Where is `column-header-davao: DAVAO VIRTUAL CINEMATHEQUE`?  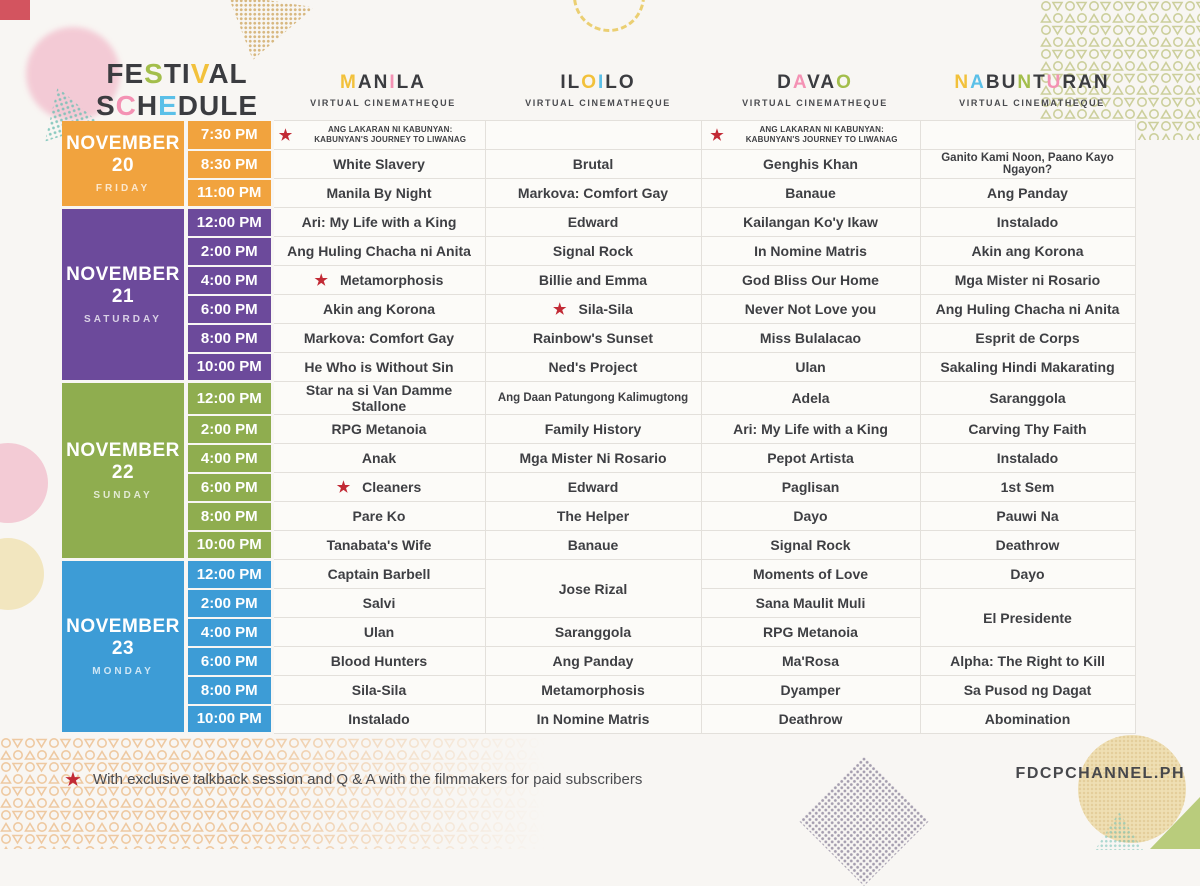
column-header-davao: DAVAO VIRTUAL CINEMATHEQUE is located at coordinates (815, 90).